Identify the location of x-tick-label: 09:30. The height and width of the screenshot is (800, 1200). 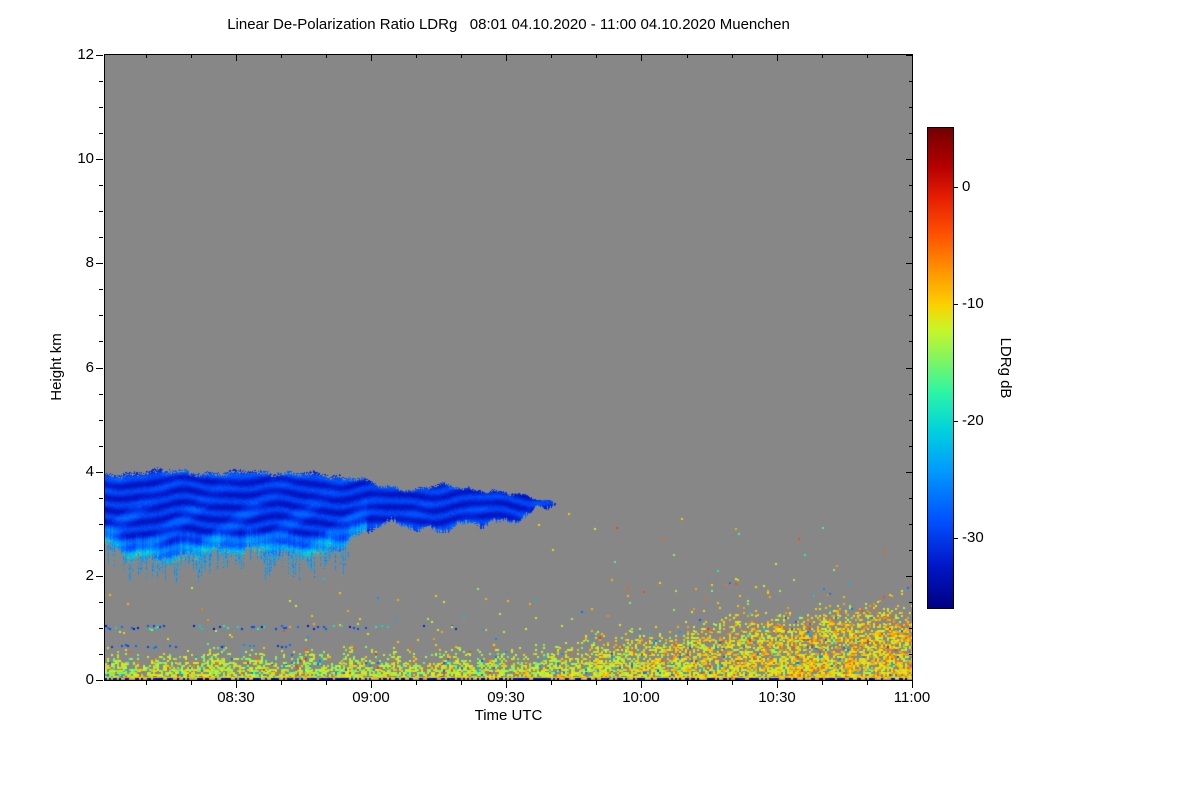
(506, 697).